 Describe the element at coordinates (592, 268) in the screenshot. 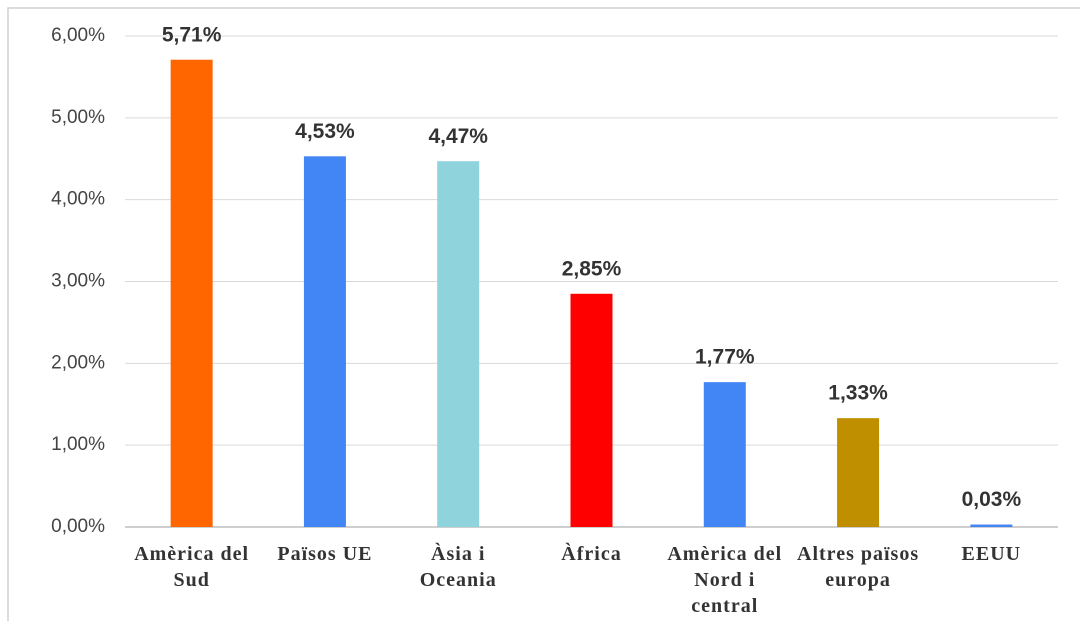

I see `value-label: 2,85%` at that location.